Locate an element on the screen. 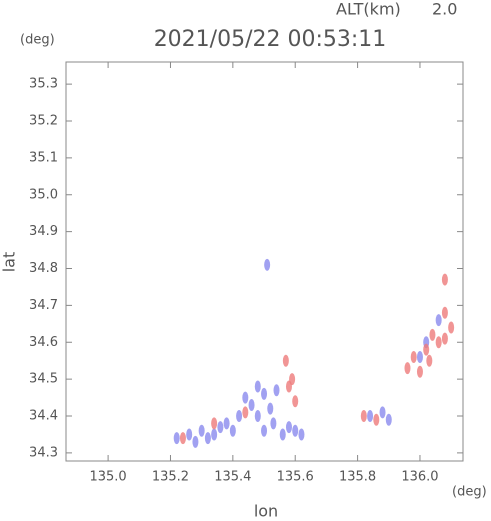  y-axis-label: lat is located at coordinates (9, 262).